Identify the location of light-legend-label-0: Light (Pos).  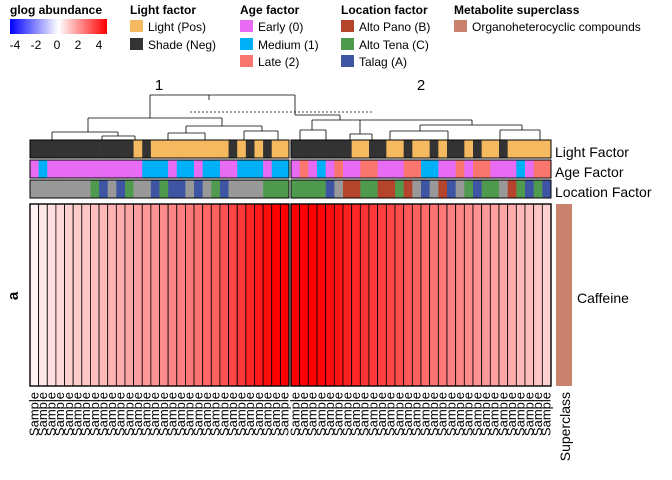
(177, 27).